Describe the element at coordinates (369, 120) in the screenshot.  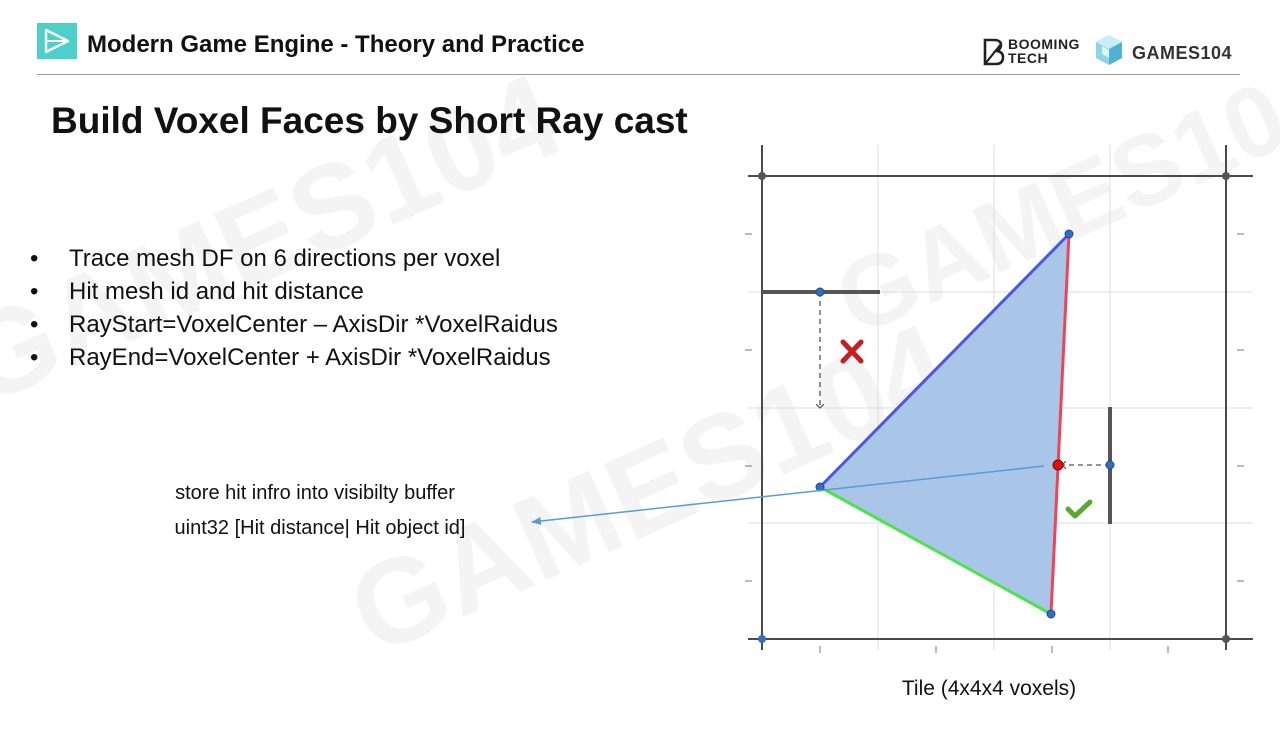
I see `slide-title: Build Voxel Faces by Short Ray cast` at that location.